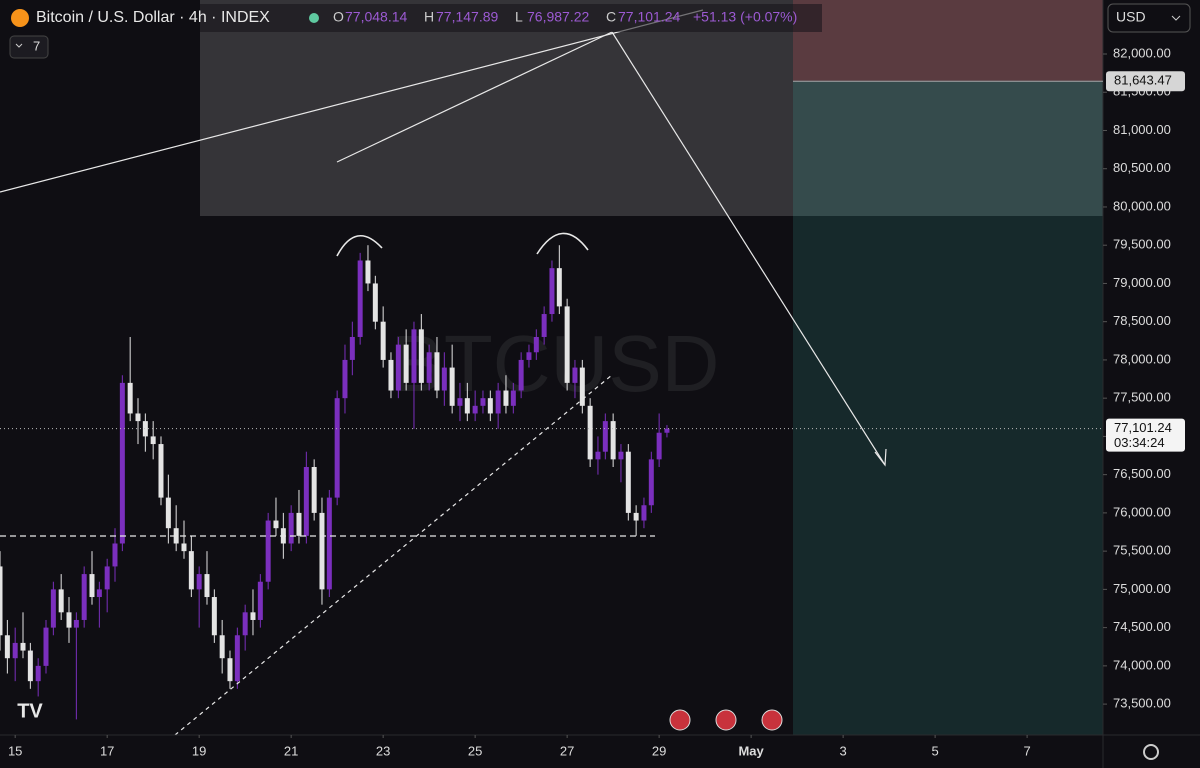  What do you see at coordinates (29, 47) in the screenshot?
I see `indicator-toggle` at bounding box center [29, 47].